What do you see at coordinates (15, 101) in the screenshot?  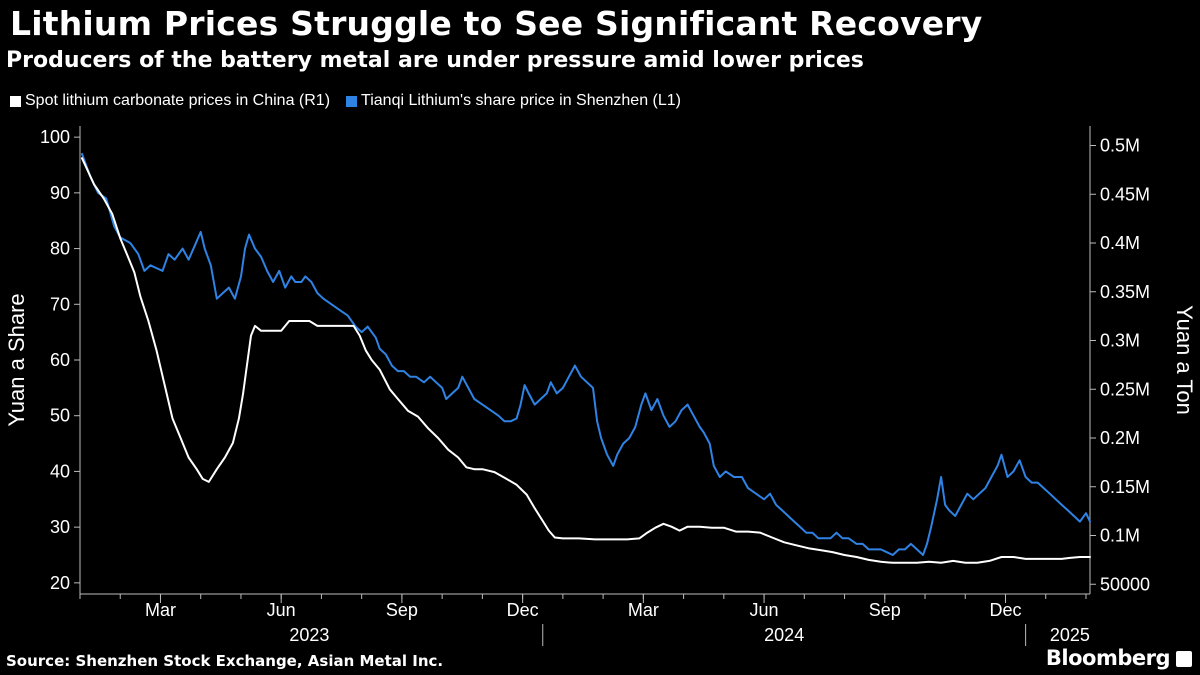 I see `legend-swatch-lithium` at bounding box center [15, 101].